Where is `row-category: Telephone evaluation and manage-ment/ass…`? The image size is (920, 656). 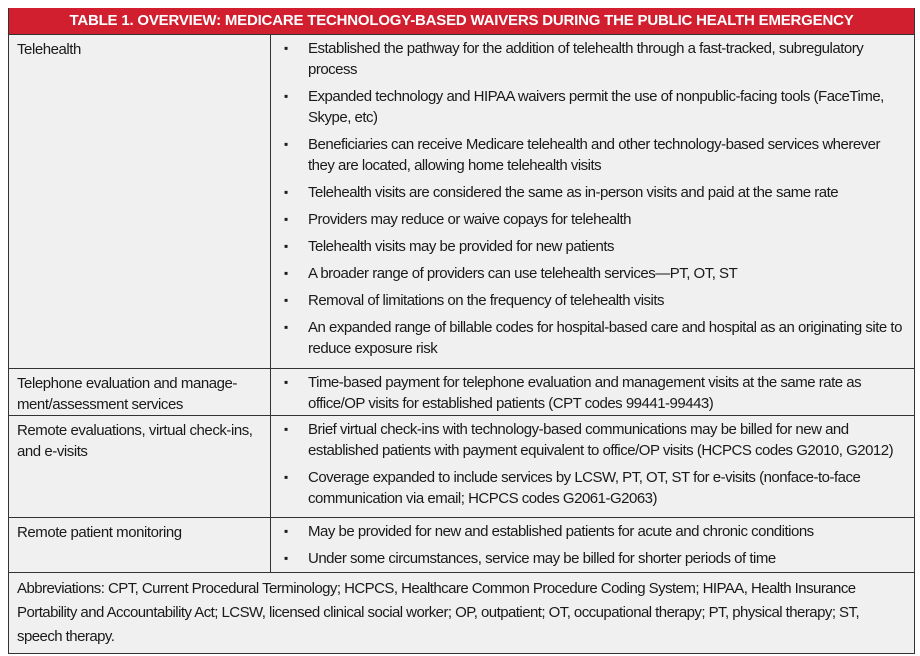 row-category: Telephone evaluation and manage-ment/ass… is located at coordinates (140, 392).